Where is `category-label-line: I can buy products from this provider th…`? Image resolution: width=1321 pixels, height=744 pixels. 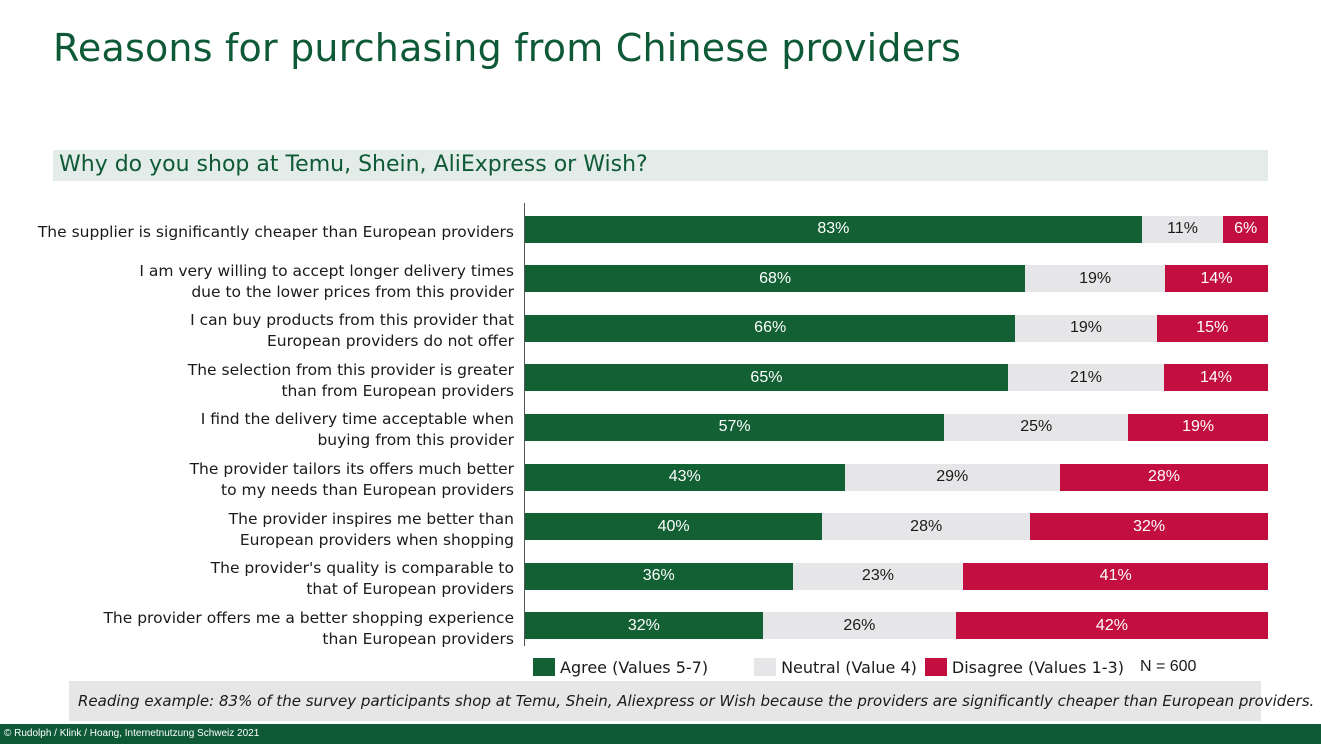
category-label-line: I can buy products from this provider th… is located at coordinates (352, 320).